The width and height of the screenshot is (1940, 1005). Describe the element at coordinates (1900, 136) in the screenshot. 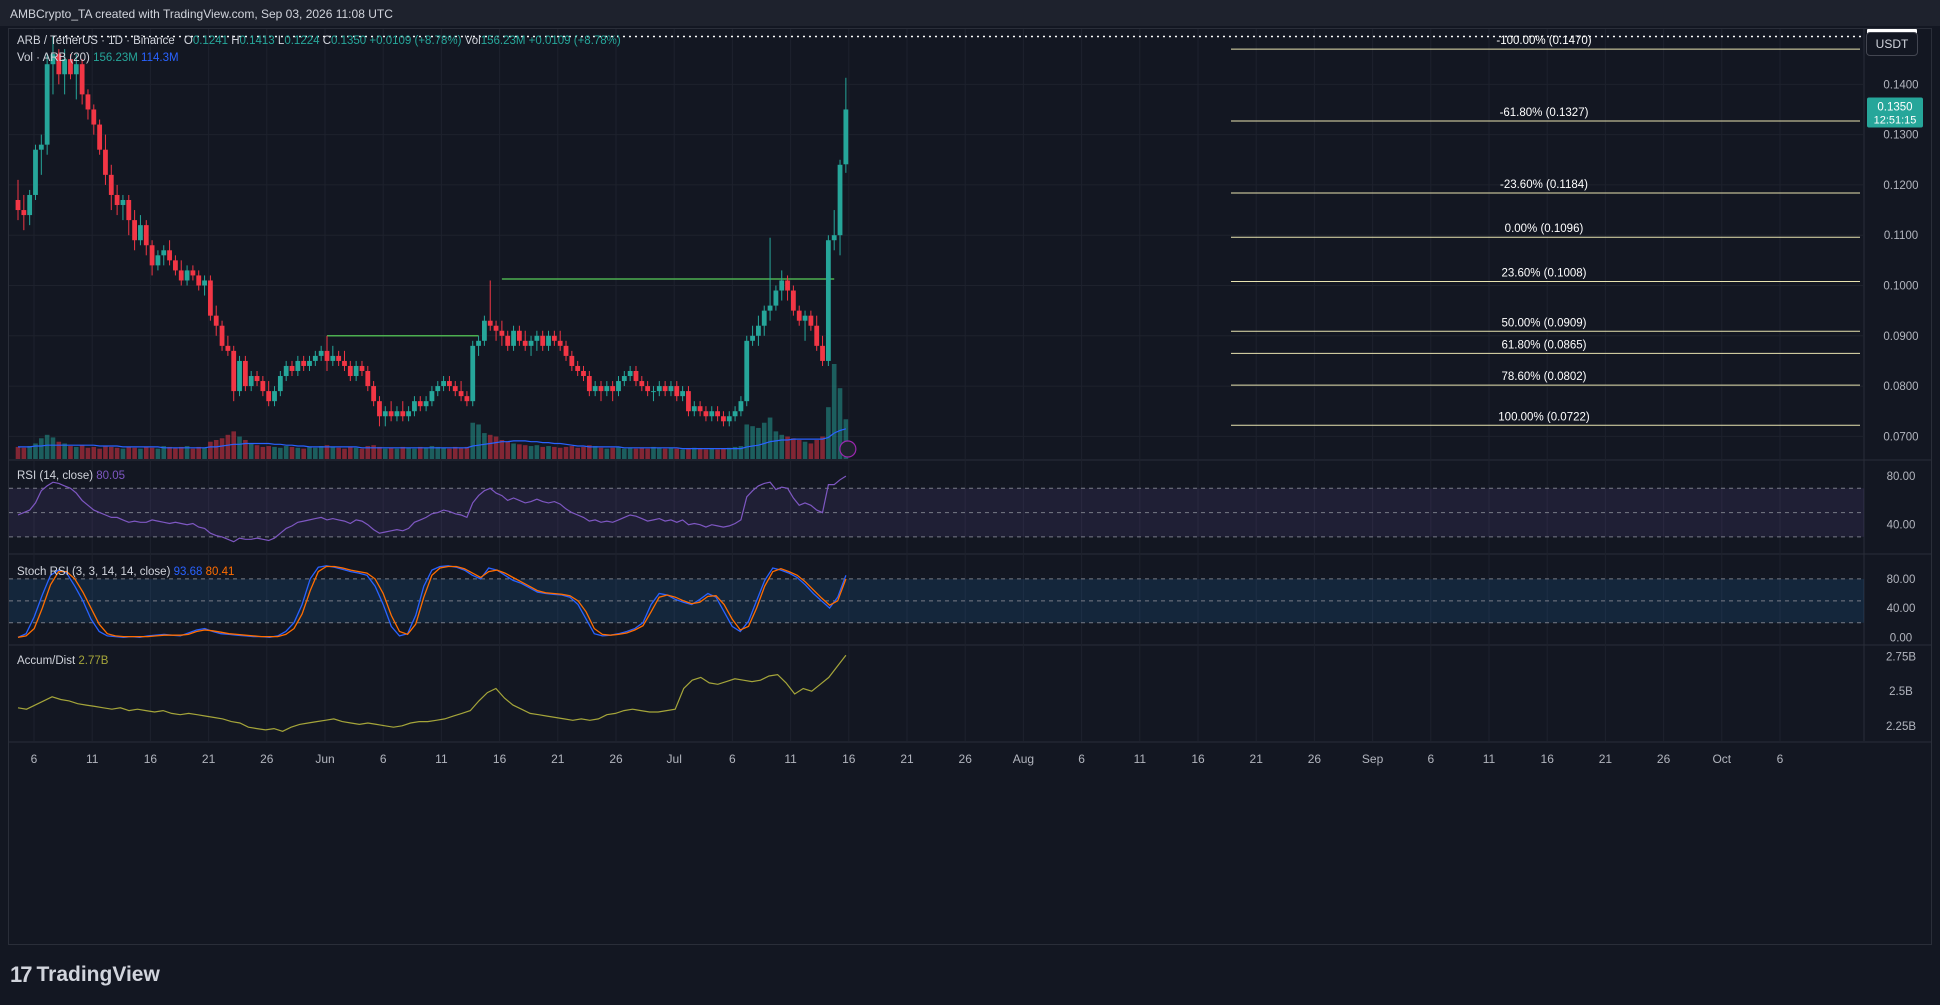

I see `price-tick-label: 0.1300` at that location.